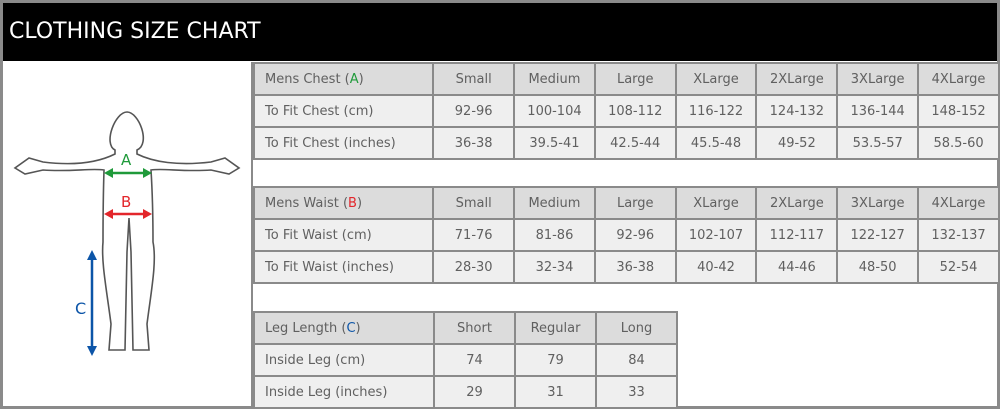 The width and height of the screenshot is (1000, 410). Describe the element at coordinates (474, 328) in the screenshot. I see `column-header: Short` at that location.